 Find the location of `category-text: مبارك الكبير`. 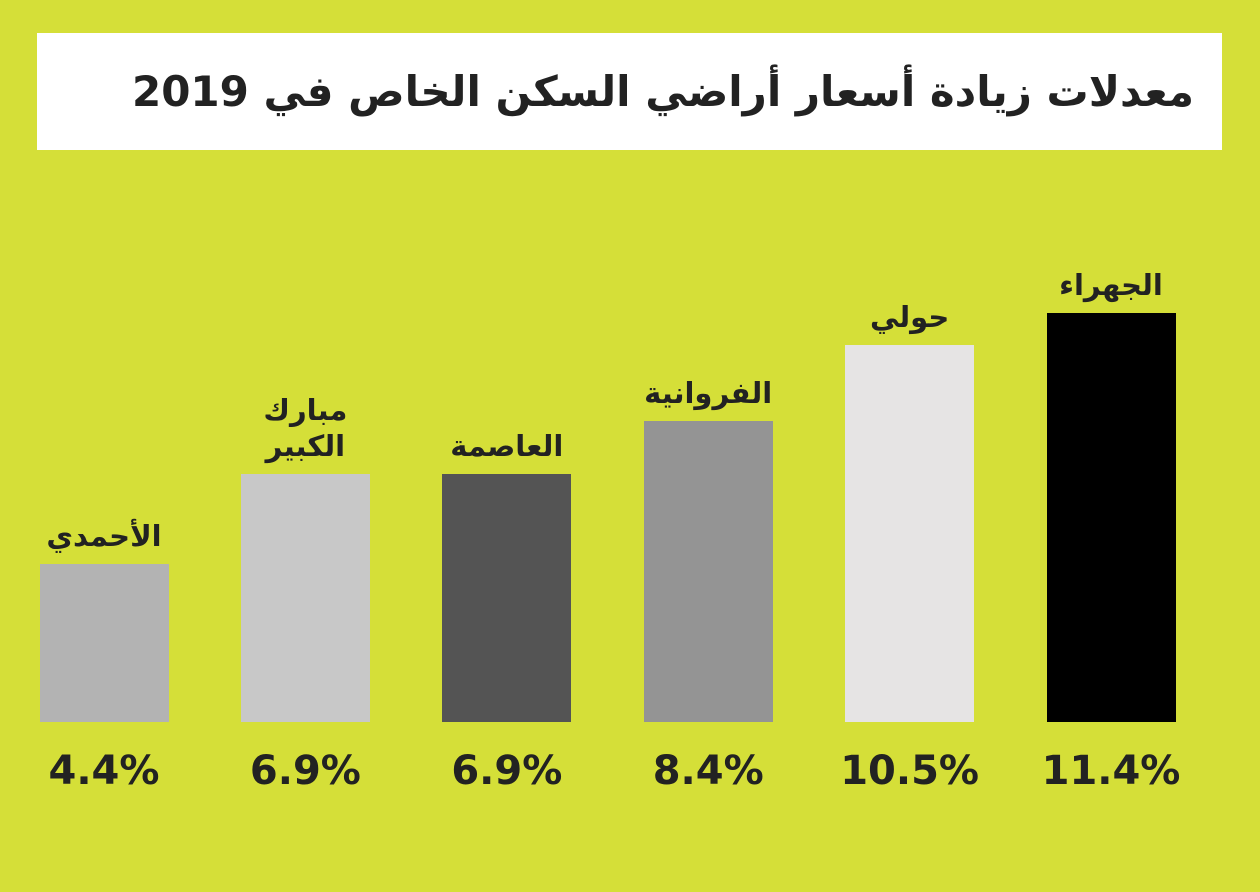

category-text: مبارك الكبير is located at coordinates (305, 428).